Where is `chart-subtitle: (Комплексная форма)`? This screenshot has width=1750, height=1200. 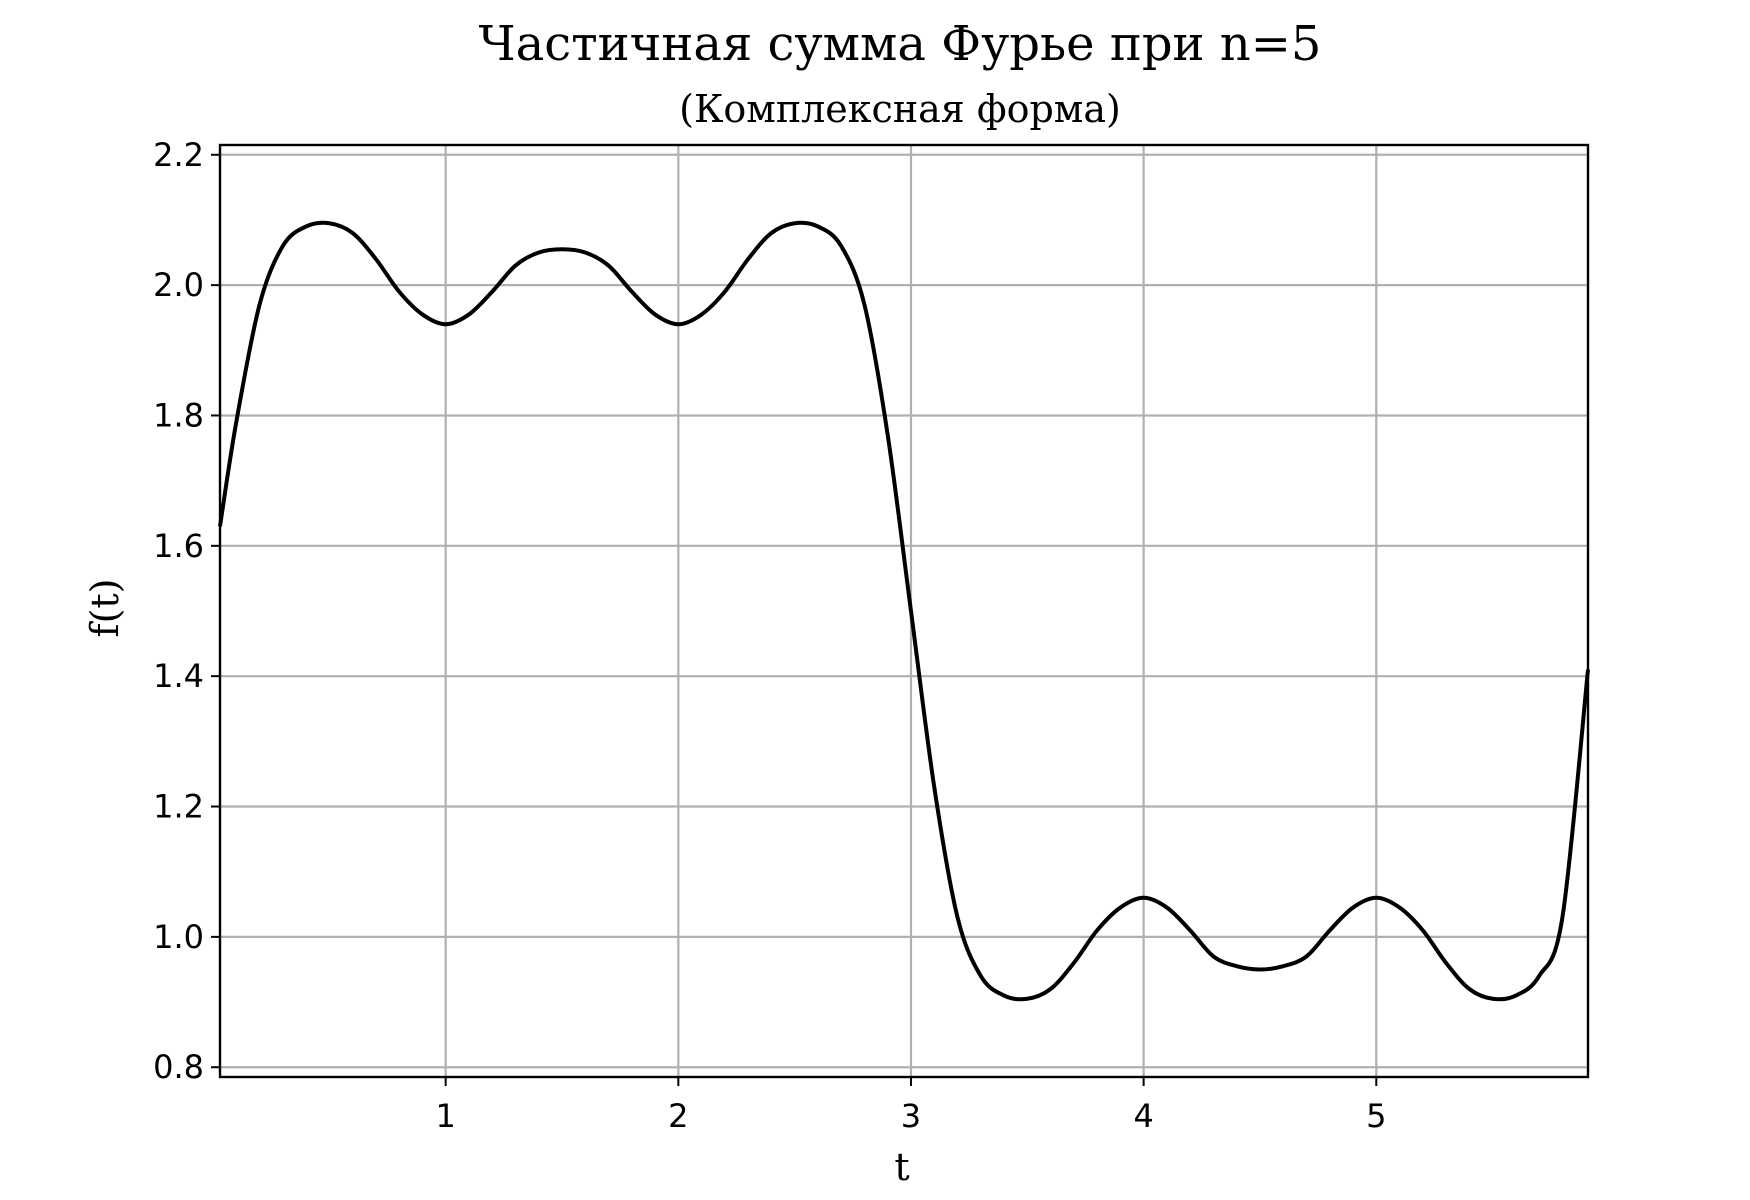
chart-subtitle: (Комплексная форма) is located at coordinates (900, 109).